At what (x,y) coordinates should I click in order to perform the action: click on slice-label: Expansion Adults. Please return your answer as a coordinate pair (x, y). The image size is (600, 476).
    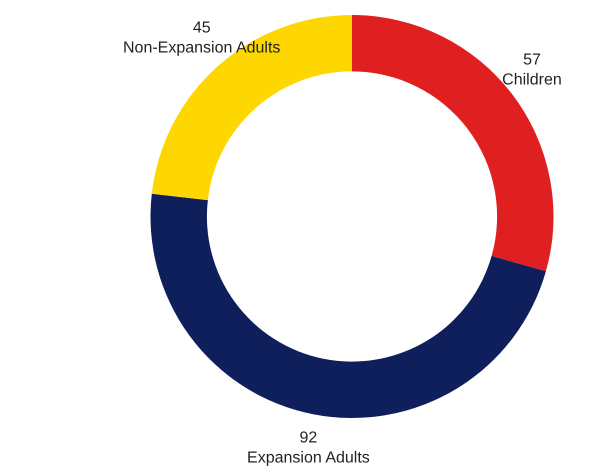
    Looking at the image, I should click on (308, 457).